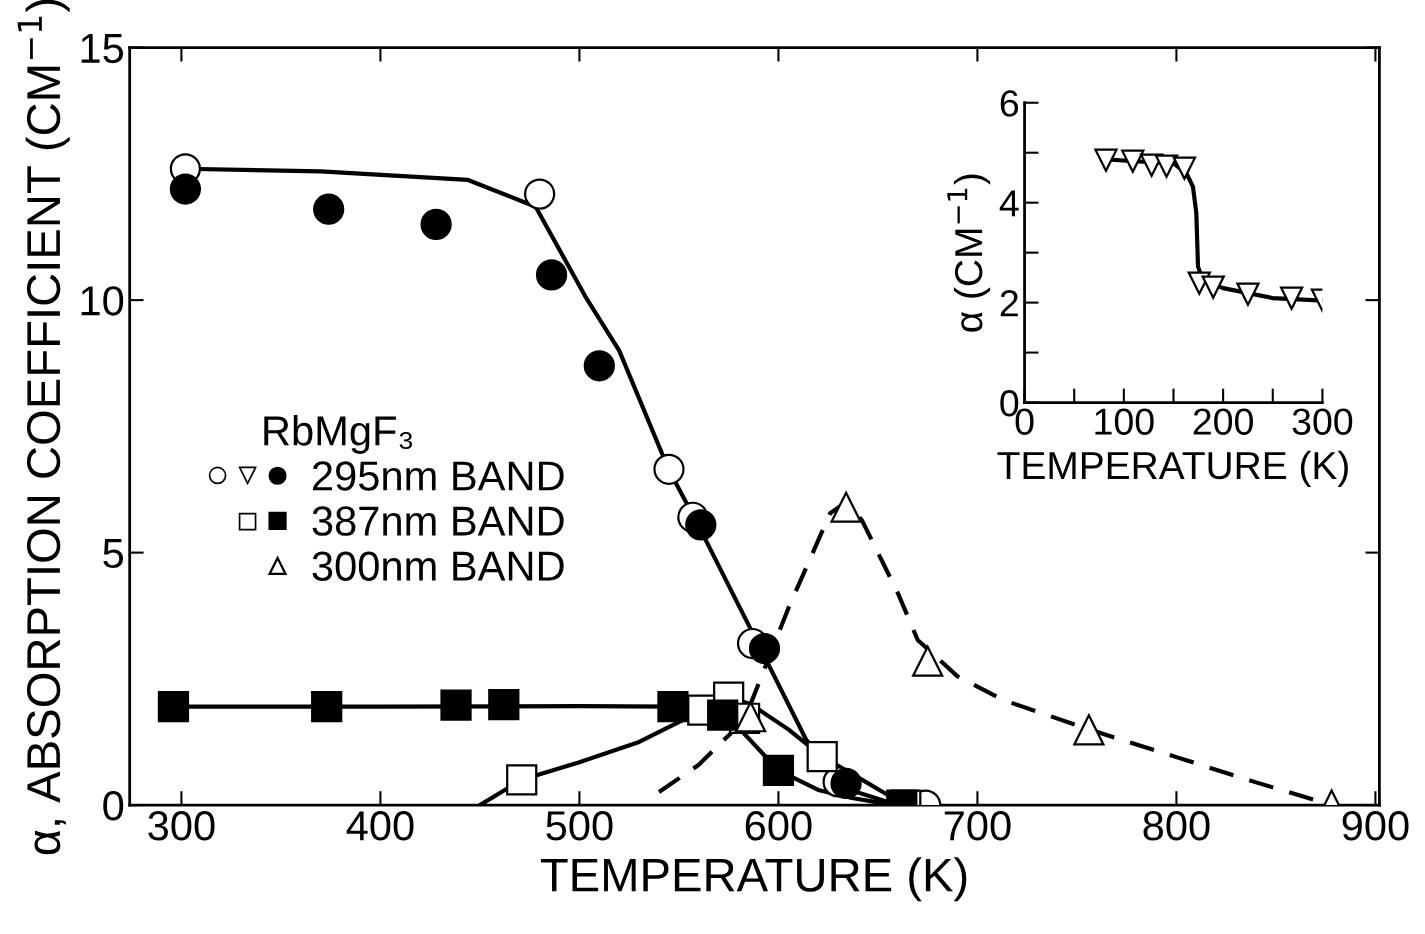 This screenshot has height=934, width=1425. I want to click on y-axis-title: α (CM$^{−1}$), so click(969, 253).